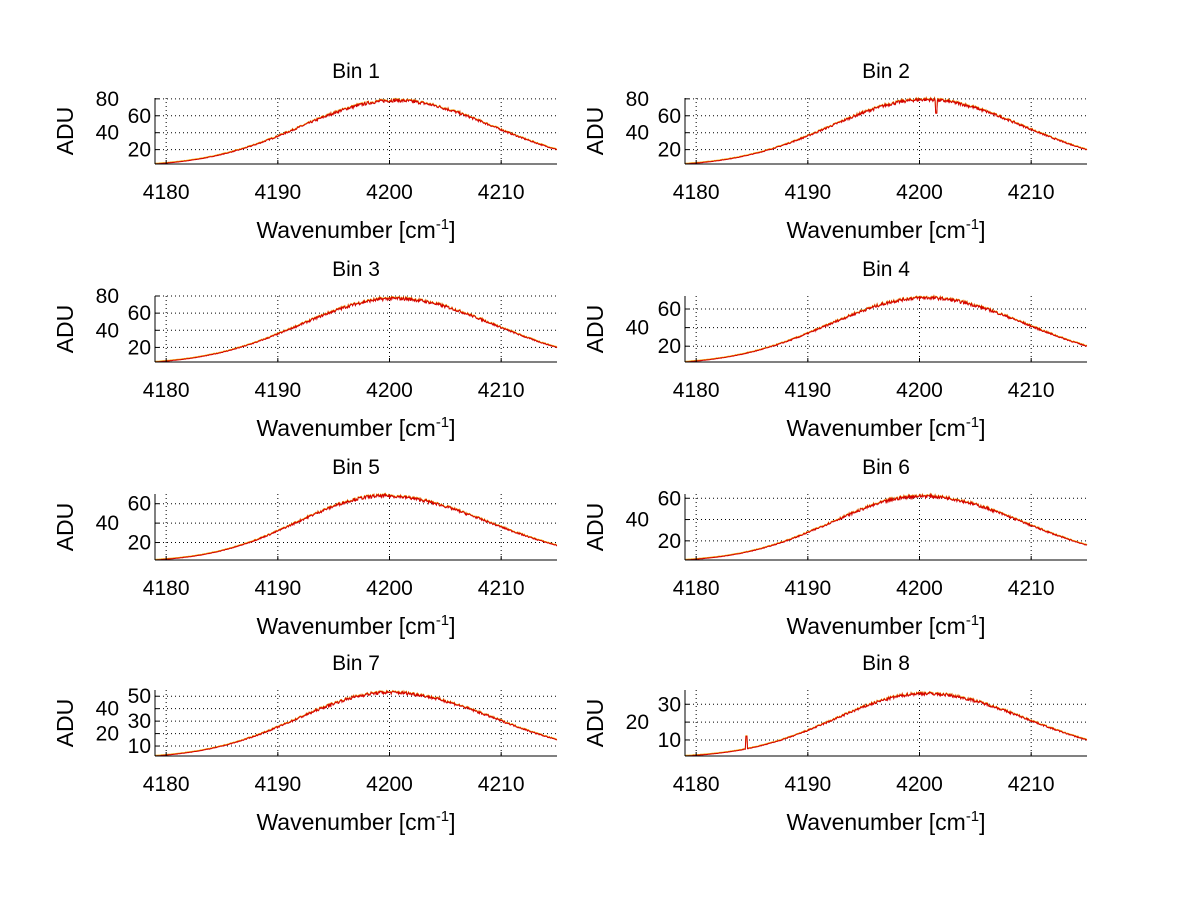 This screenshot has height=901, width=1200. Describe the element at coordinates (886, 467) in the screenshot. I see `subplot-title: Bin 6` at that location.